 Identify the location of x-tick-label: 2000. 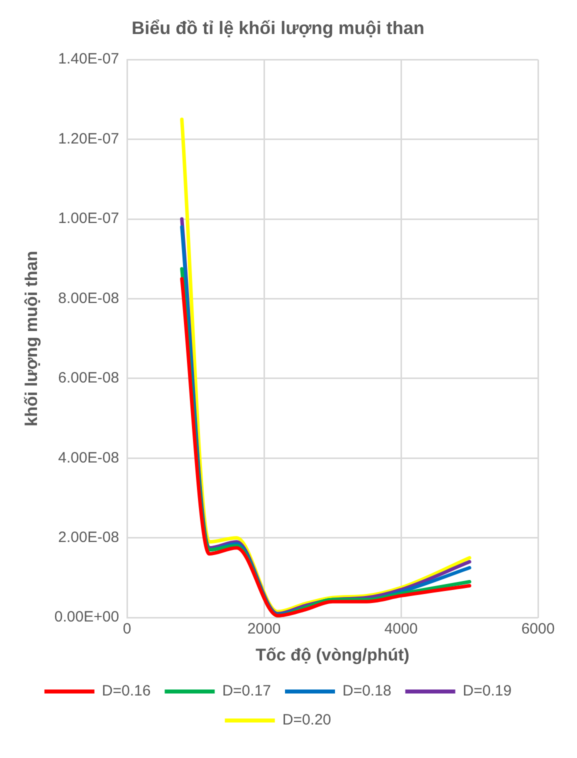
(264, 629).